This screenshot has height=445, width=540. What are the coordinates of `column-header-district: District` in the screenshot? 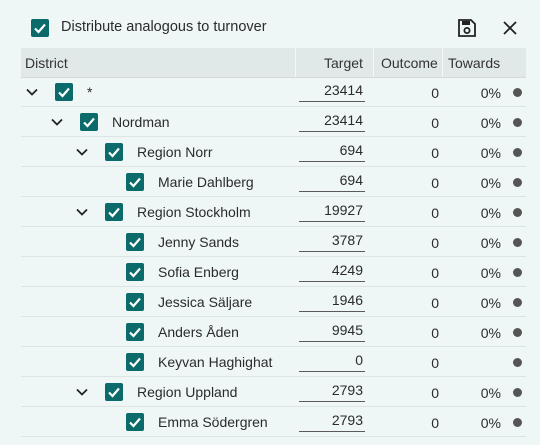 It's located at (46, 63).